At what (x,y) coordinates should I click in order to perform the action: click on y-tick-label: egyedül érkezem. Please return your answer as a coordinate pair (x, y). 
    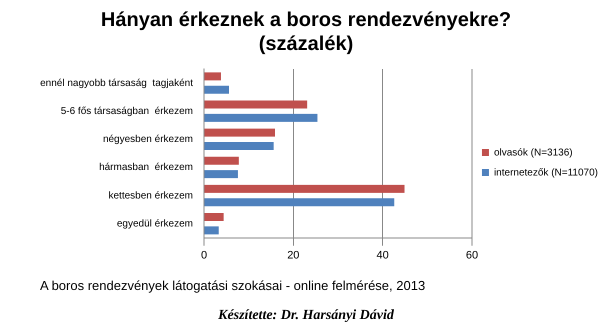
    Looking at the image, I should click on (154, 224).